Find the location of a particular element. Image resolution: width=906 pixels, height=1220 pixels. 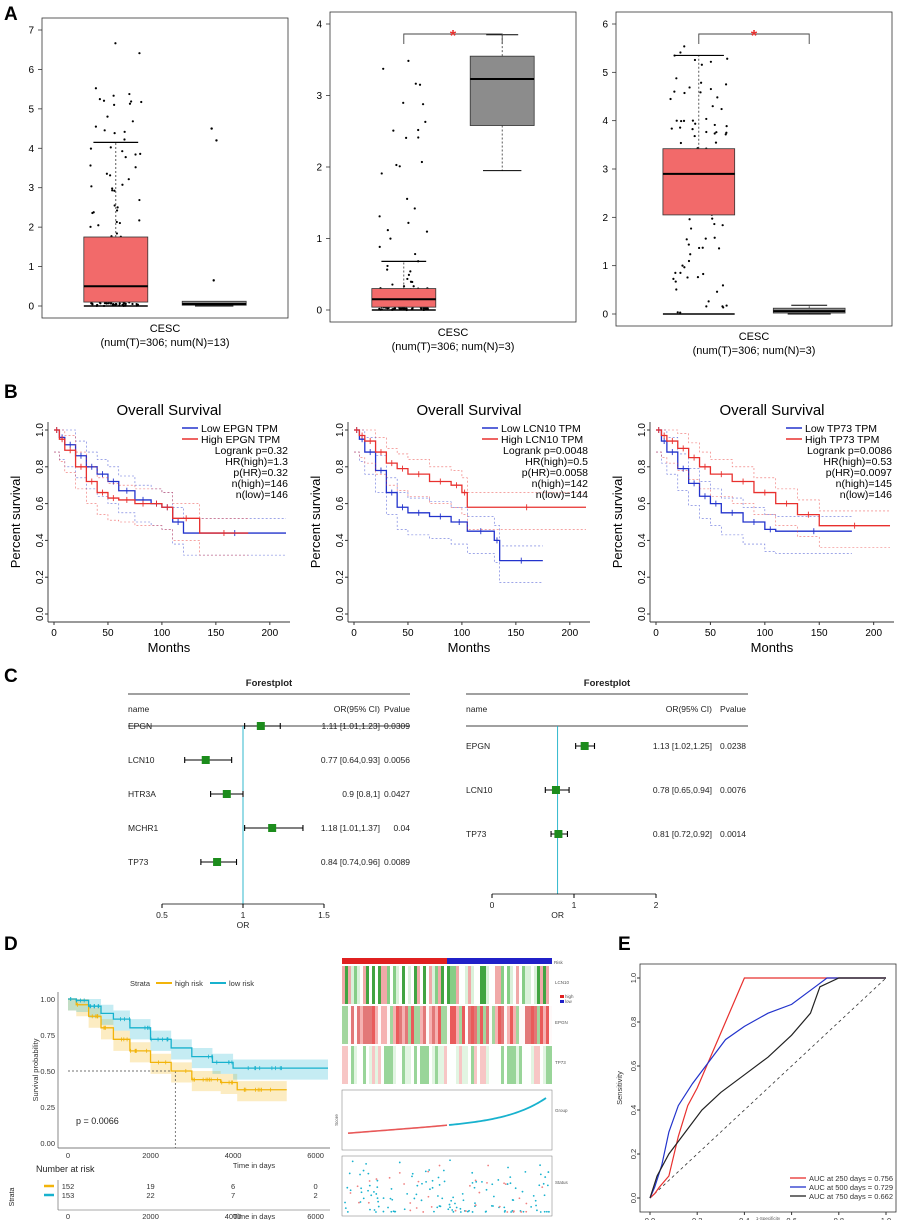

y-tick-label: 0 is located at coordinates (319, 311).